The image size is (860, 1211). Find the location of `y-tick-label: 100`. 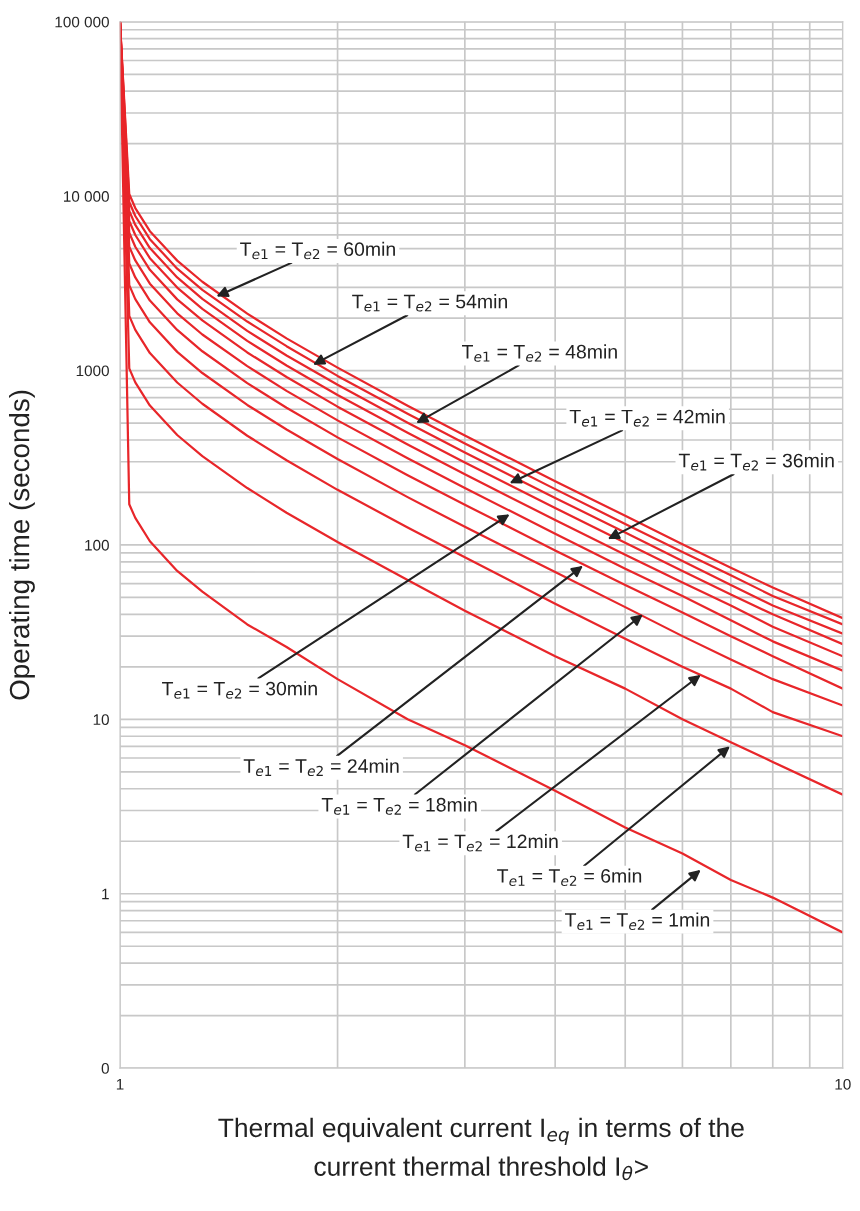

y-tick-label: 100 is located at coordinates (97, 545).